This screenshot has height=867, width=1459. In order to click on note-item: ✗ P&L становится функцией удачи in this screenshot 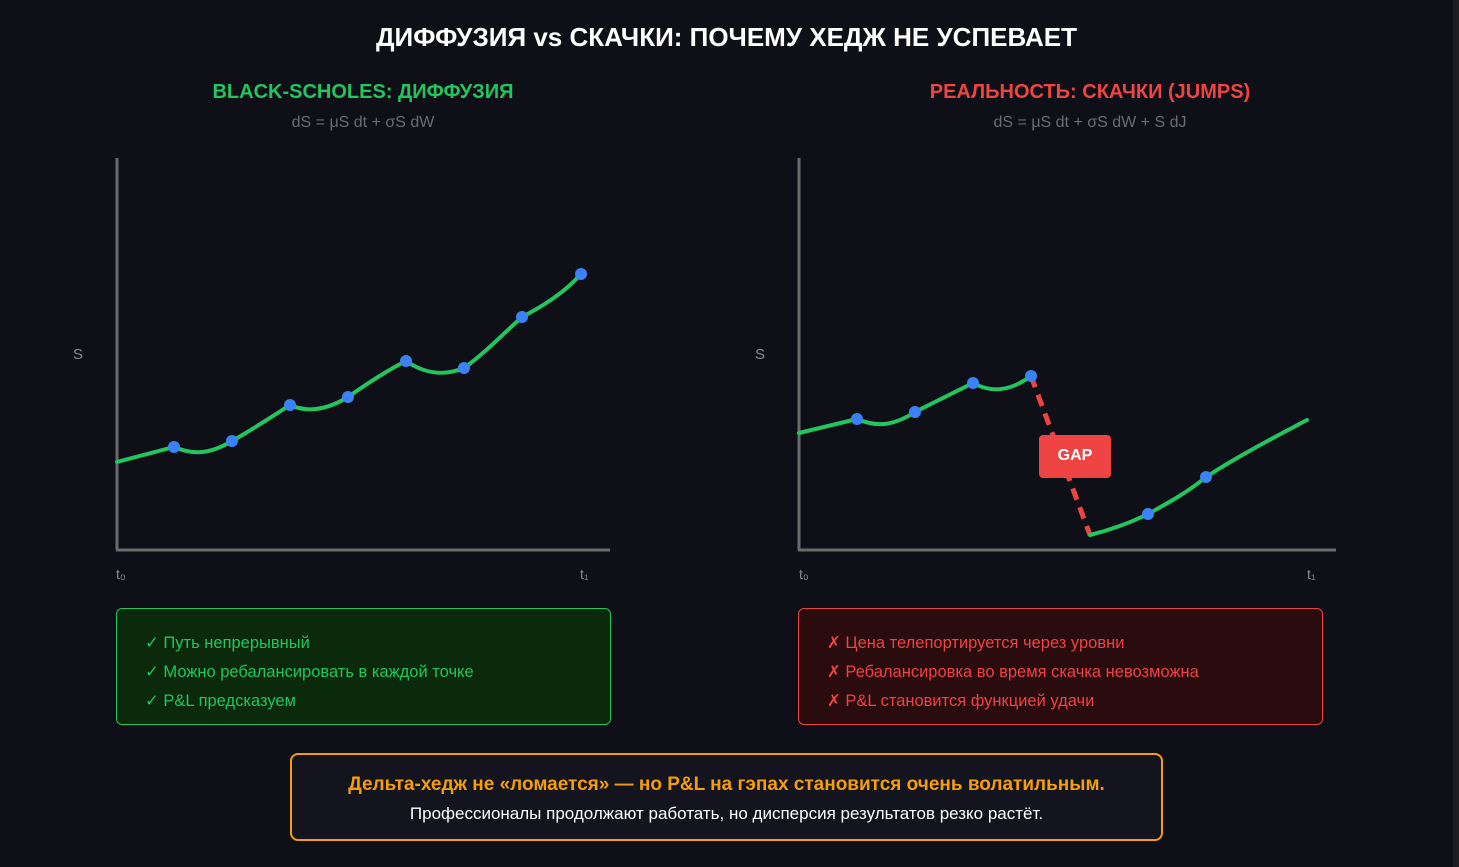, I will do `click(961, 701)`.